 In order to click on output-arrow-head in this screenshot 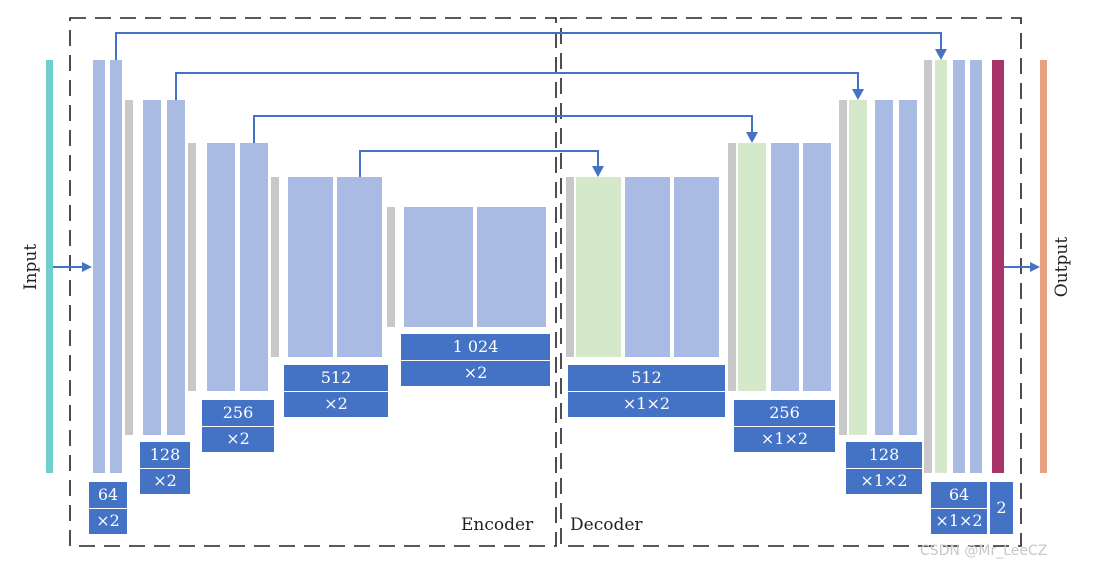, I will do `click(1035, 267)`.